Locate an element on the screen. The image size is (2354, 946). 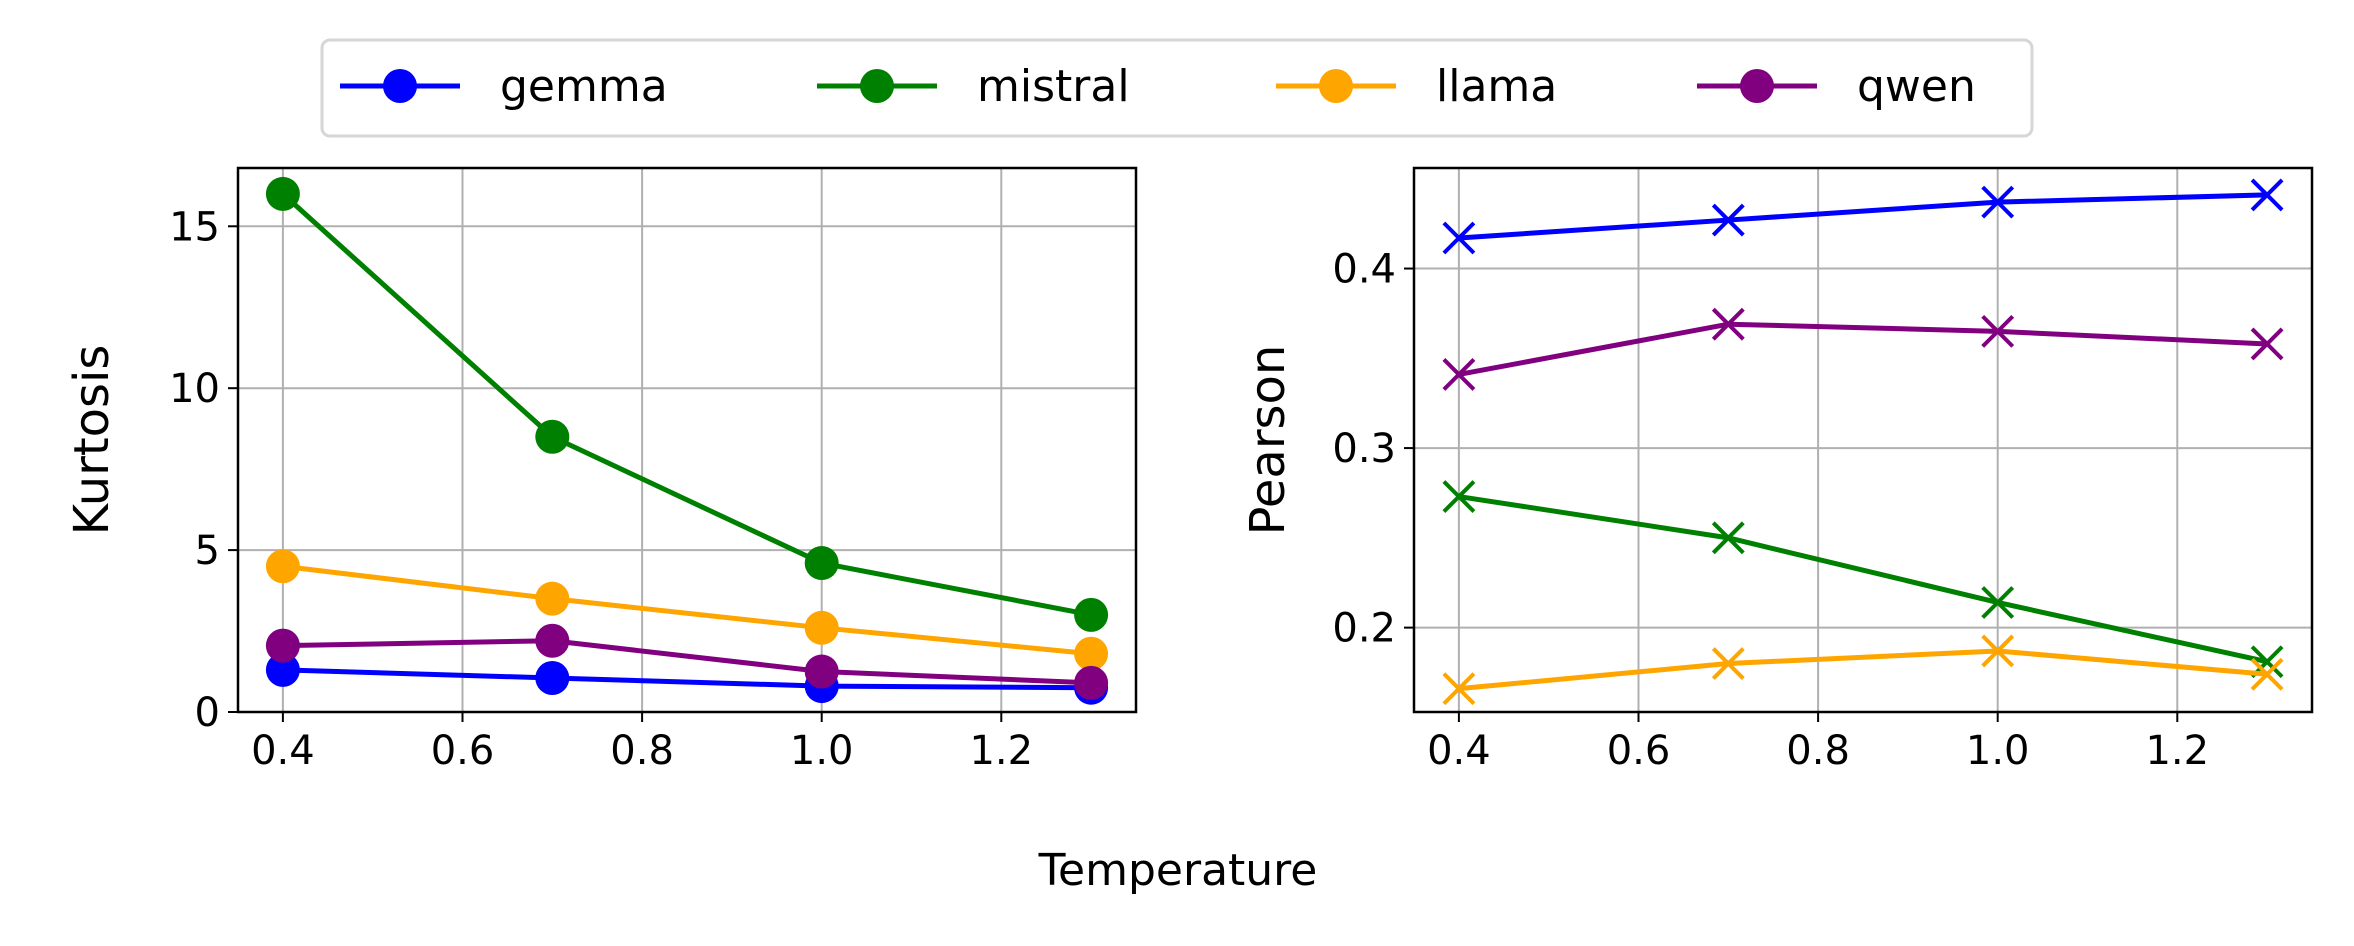
legend-frame is located at coordinates (1177, 88).